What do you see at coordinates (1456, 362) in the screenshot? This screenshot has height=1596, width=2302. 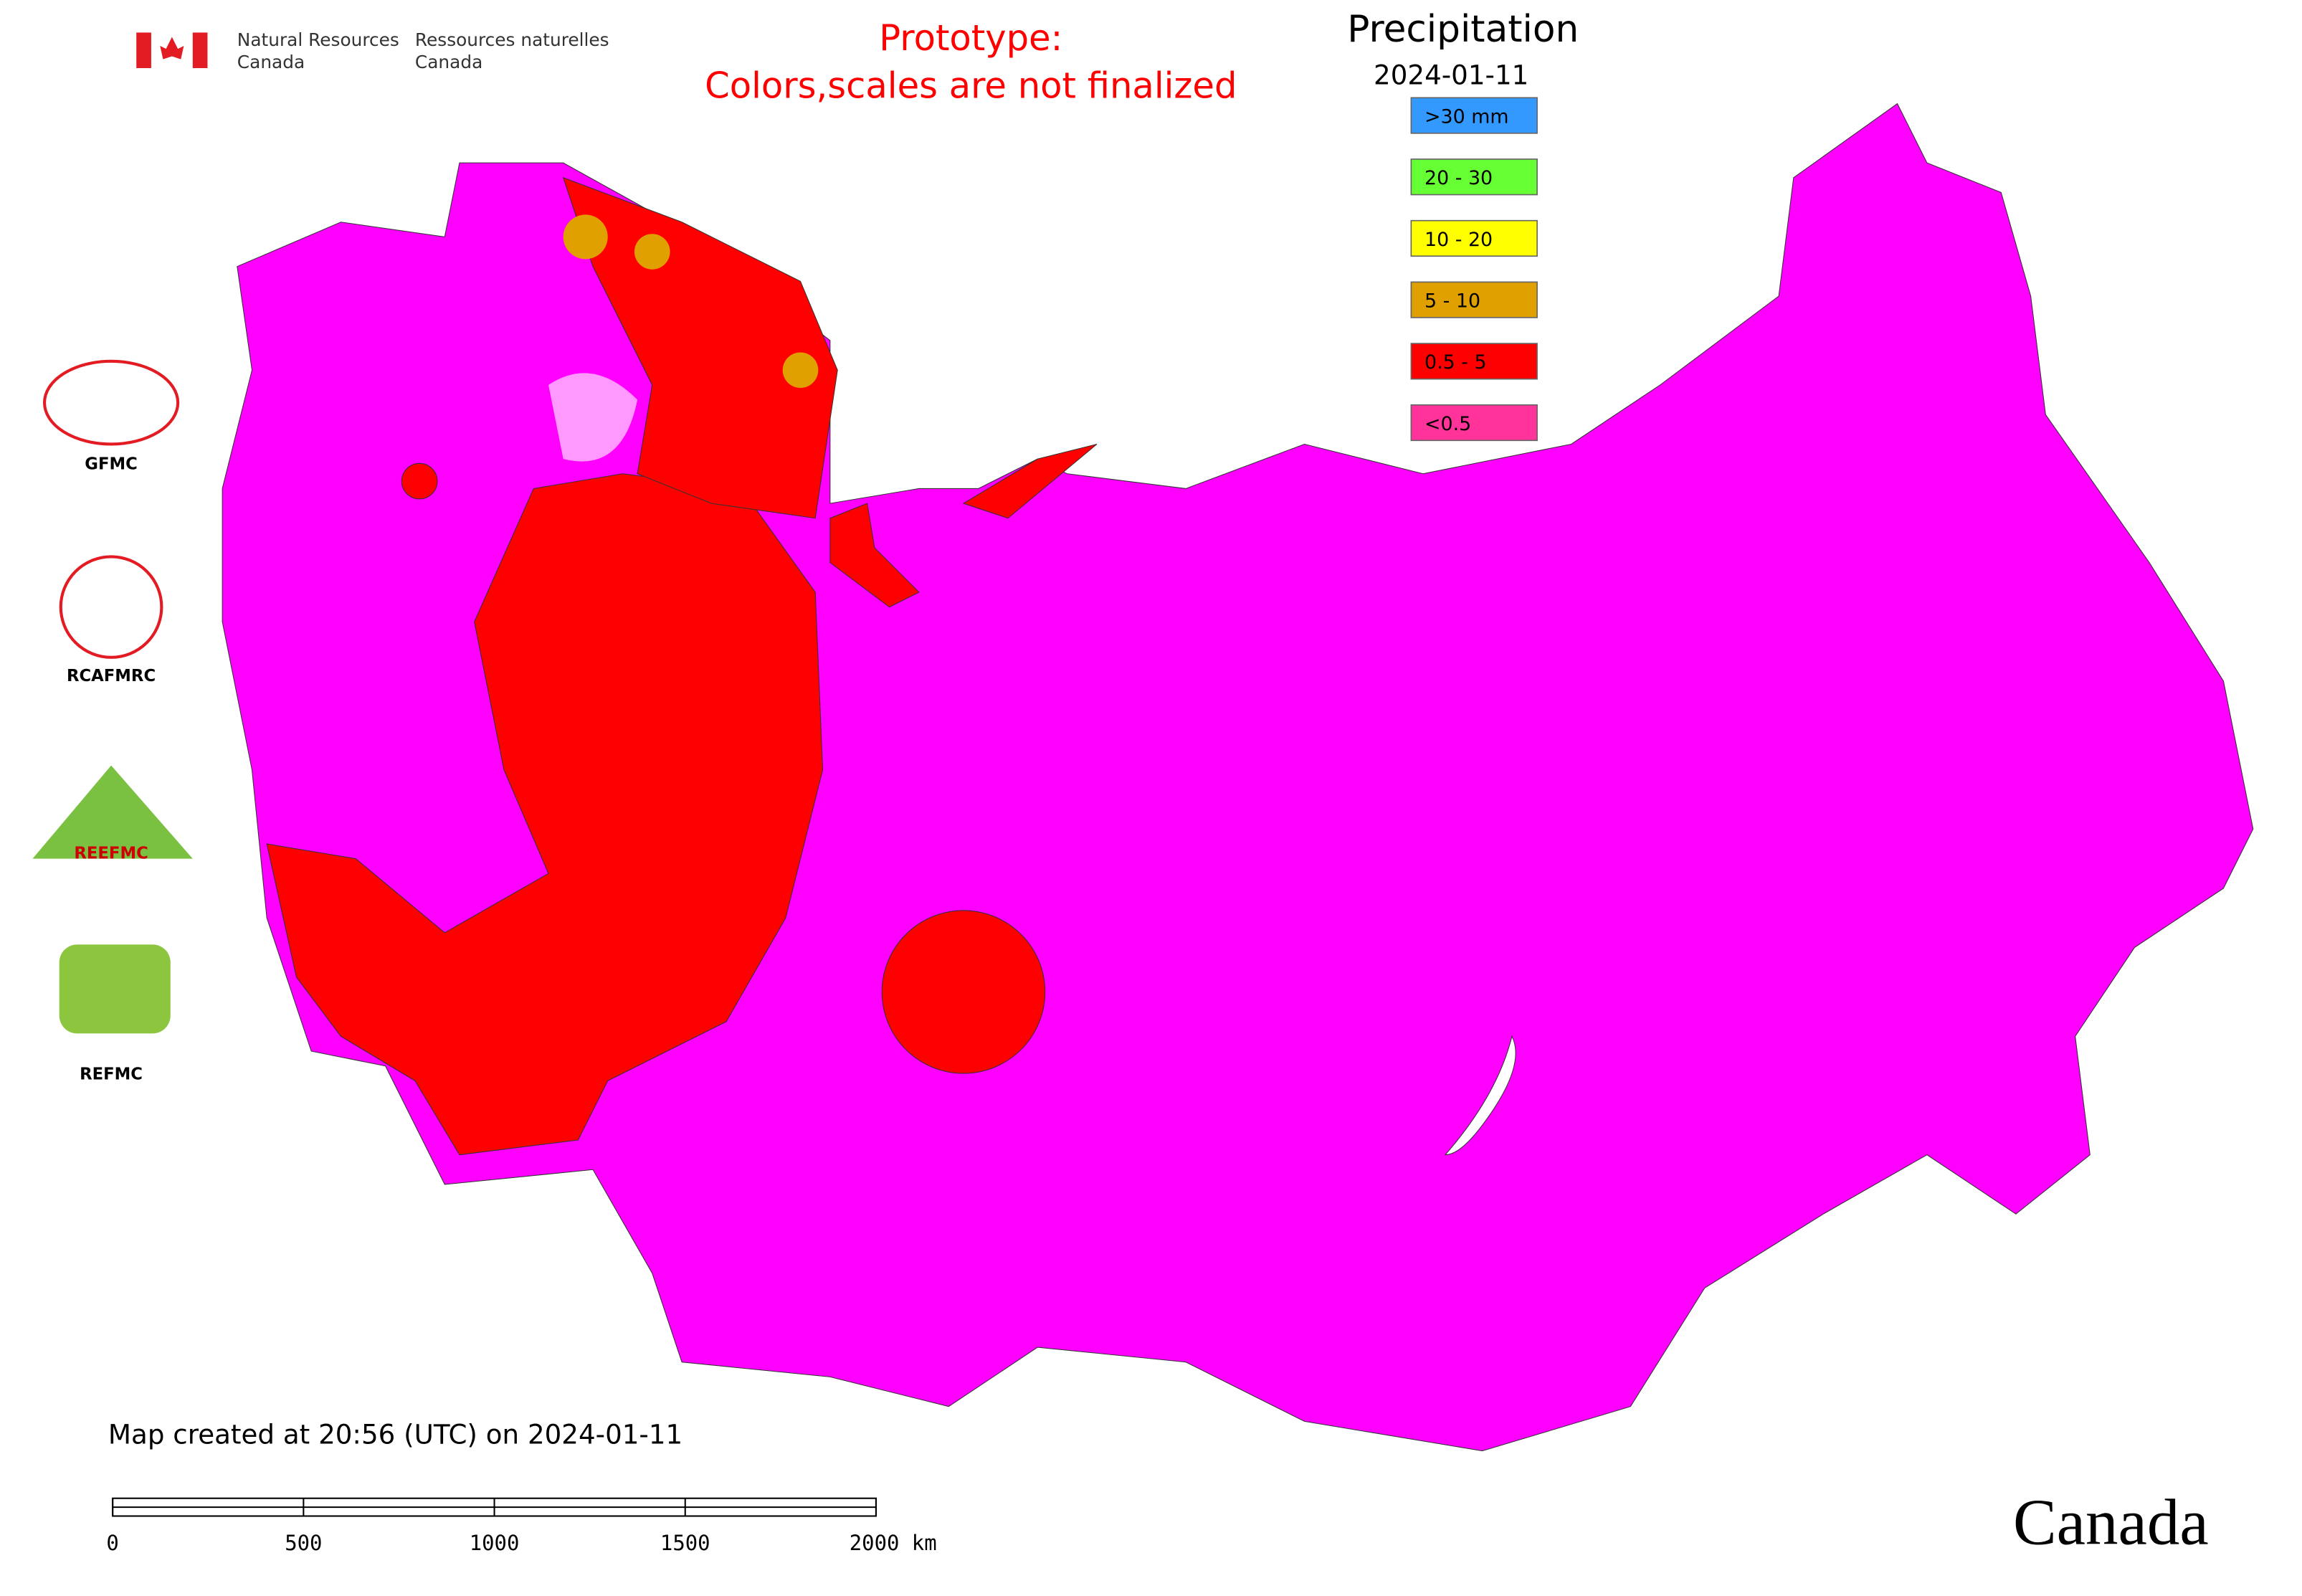 I see `legend-label: 0.5 - 5` at bounding box center [1456, 362].